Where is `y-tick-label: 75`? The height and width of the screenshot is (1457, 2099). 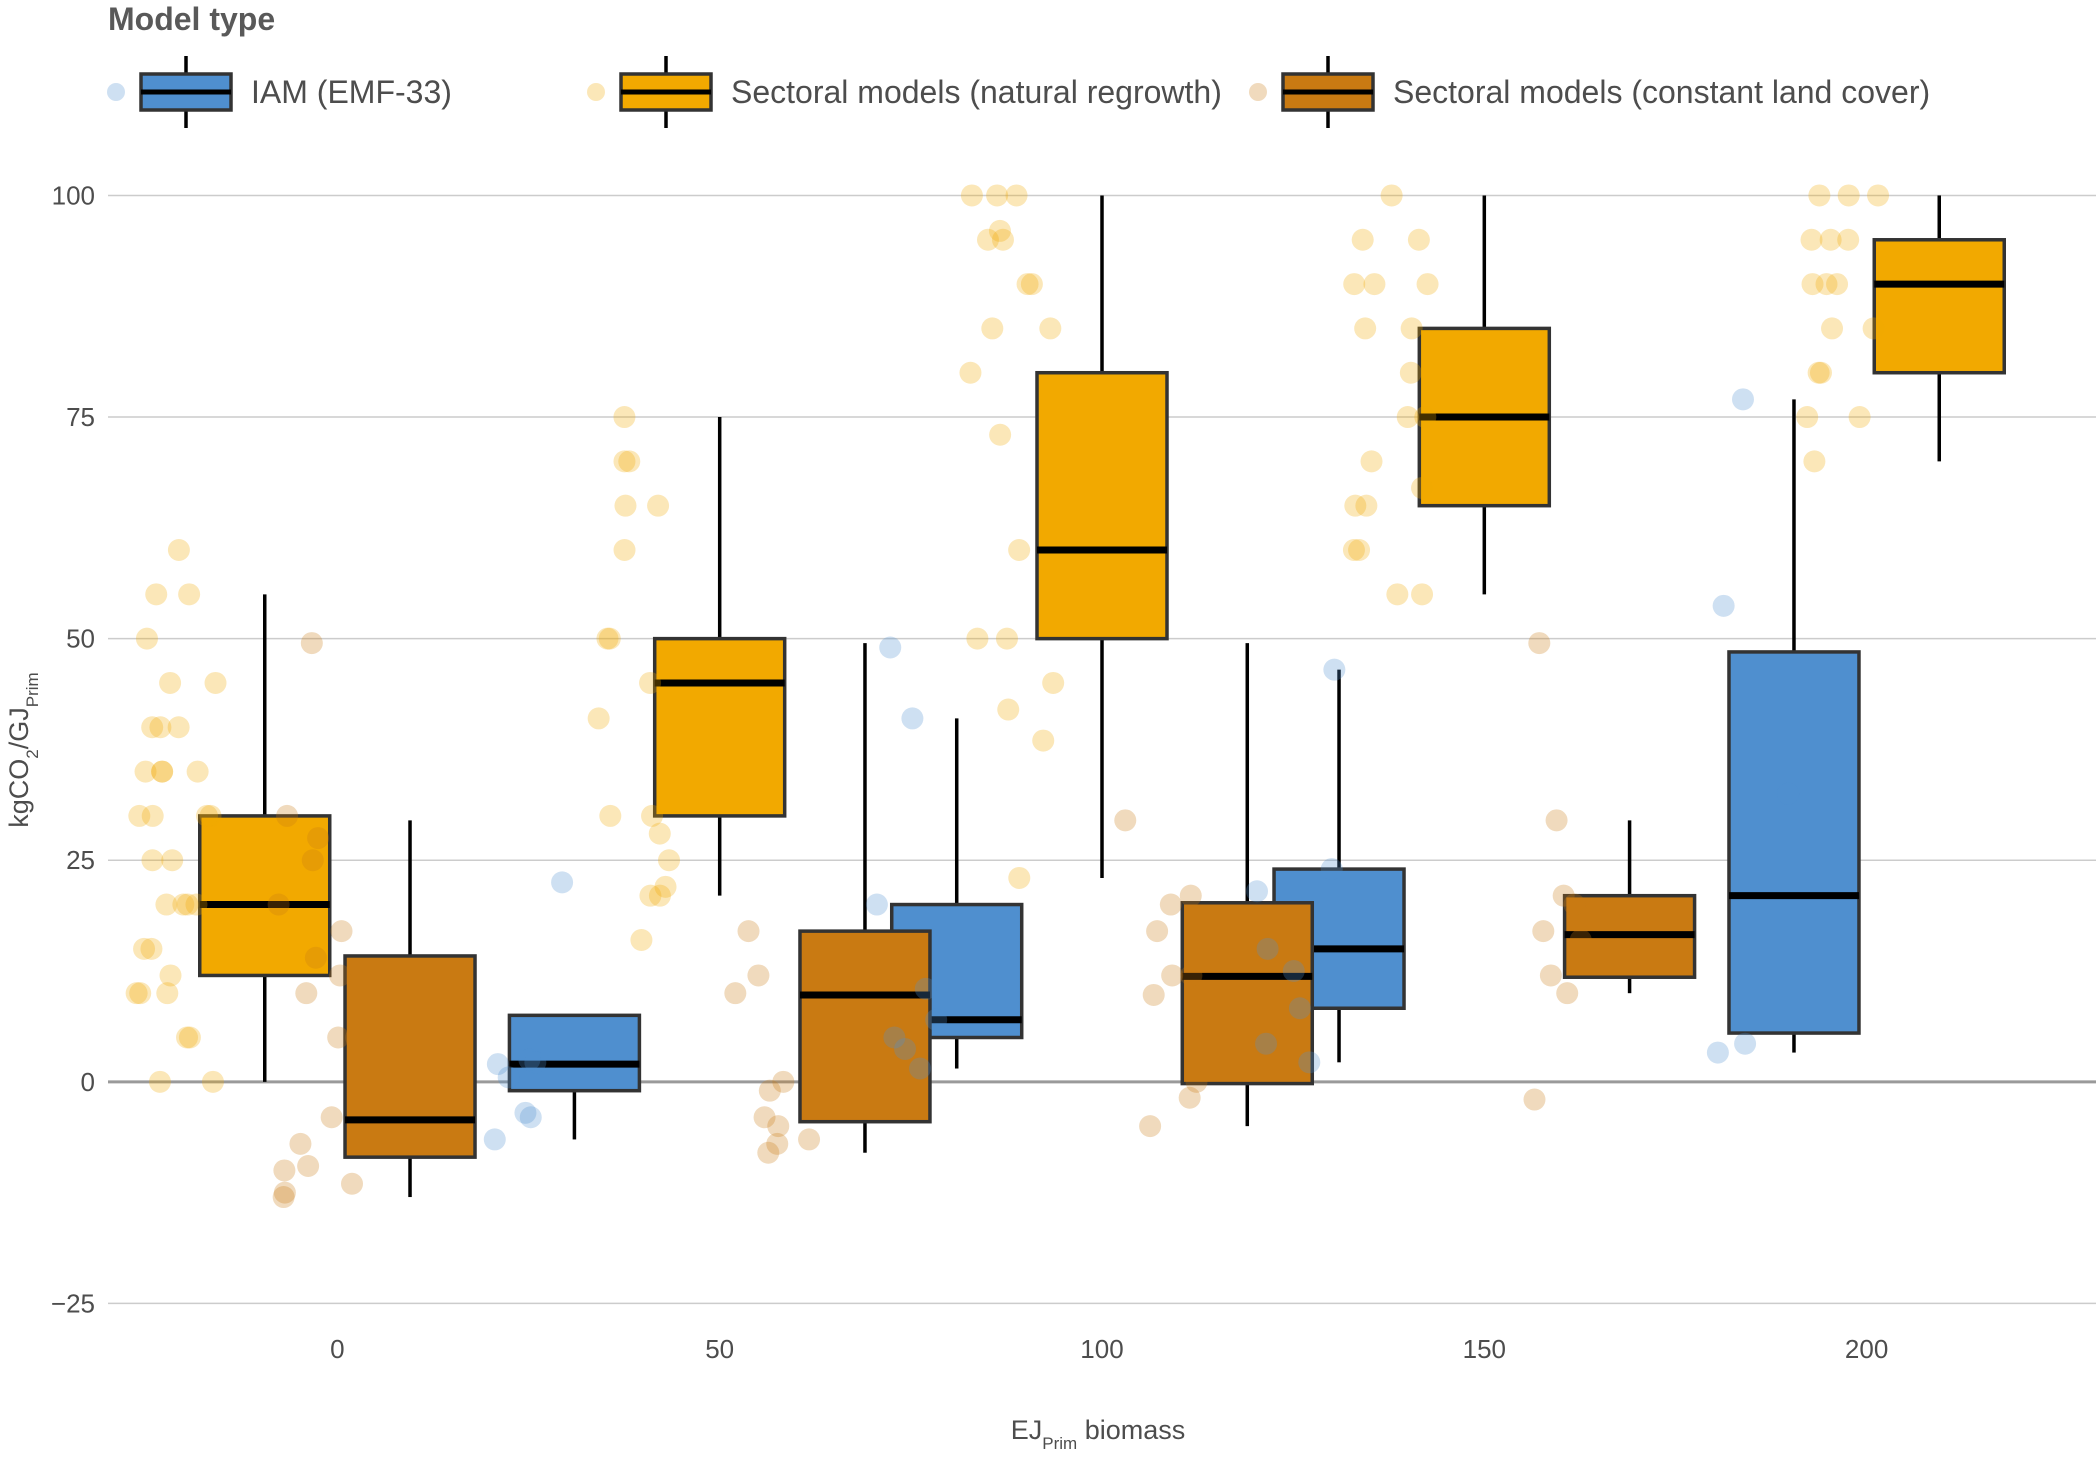 y-tick-label: 75 is located at coordinates (80, 417).